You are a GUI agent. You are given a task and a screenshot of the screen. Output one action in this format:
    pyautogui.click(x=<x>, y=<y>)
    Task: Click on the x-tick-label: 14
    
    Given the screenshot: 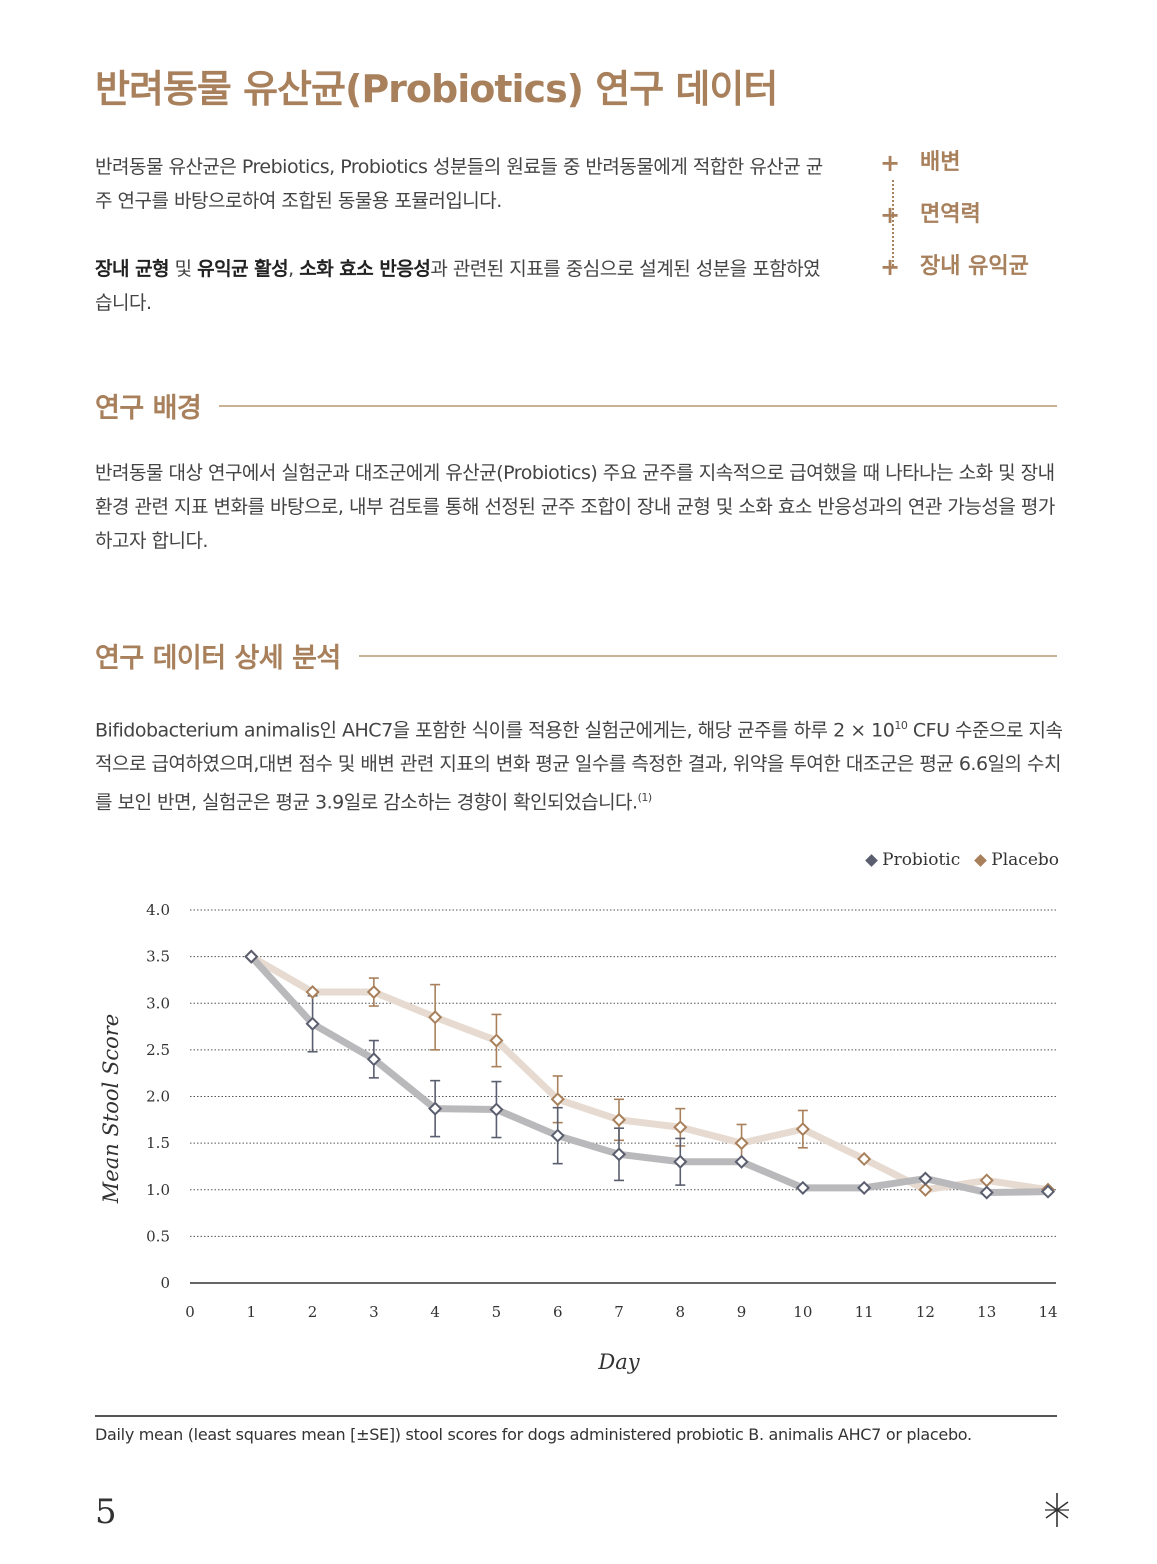 What is the action you would take?
    pyautogui.click(x=1047, y=1312)
    